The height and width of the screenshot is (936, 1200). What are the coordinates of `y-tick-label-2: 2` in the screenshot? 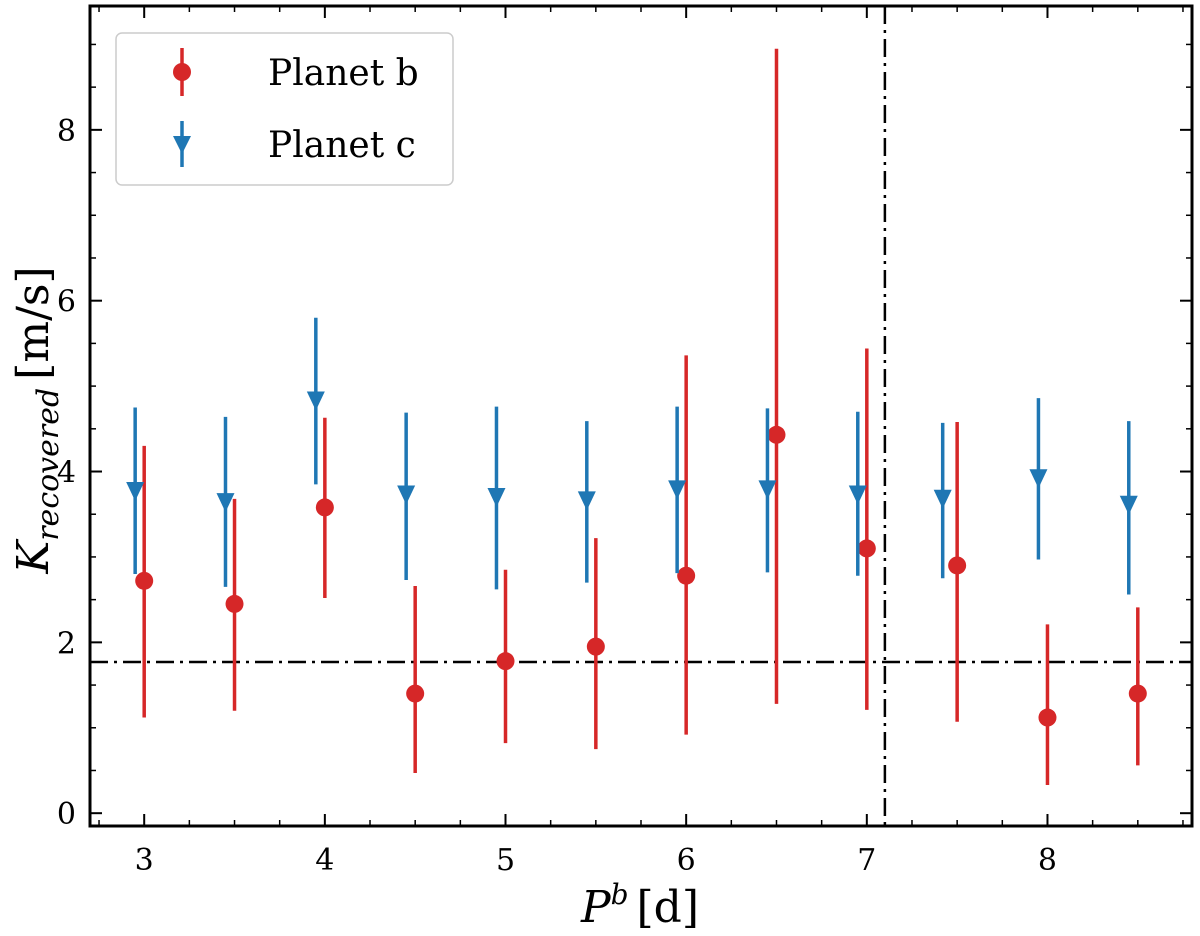 It's located at (66, 643).